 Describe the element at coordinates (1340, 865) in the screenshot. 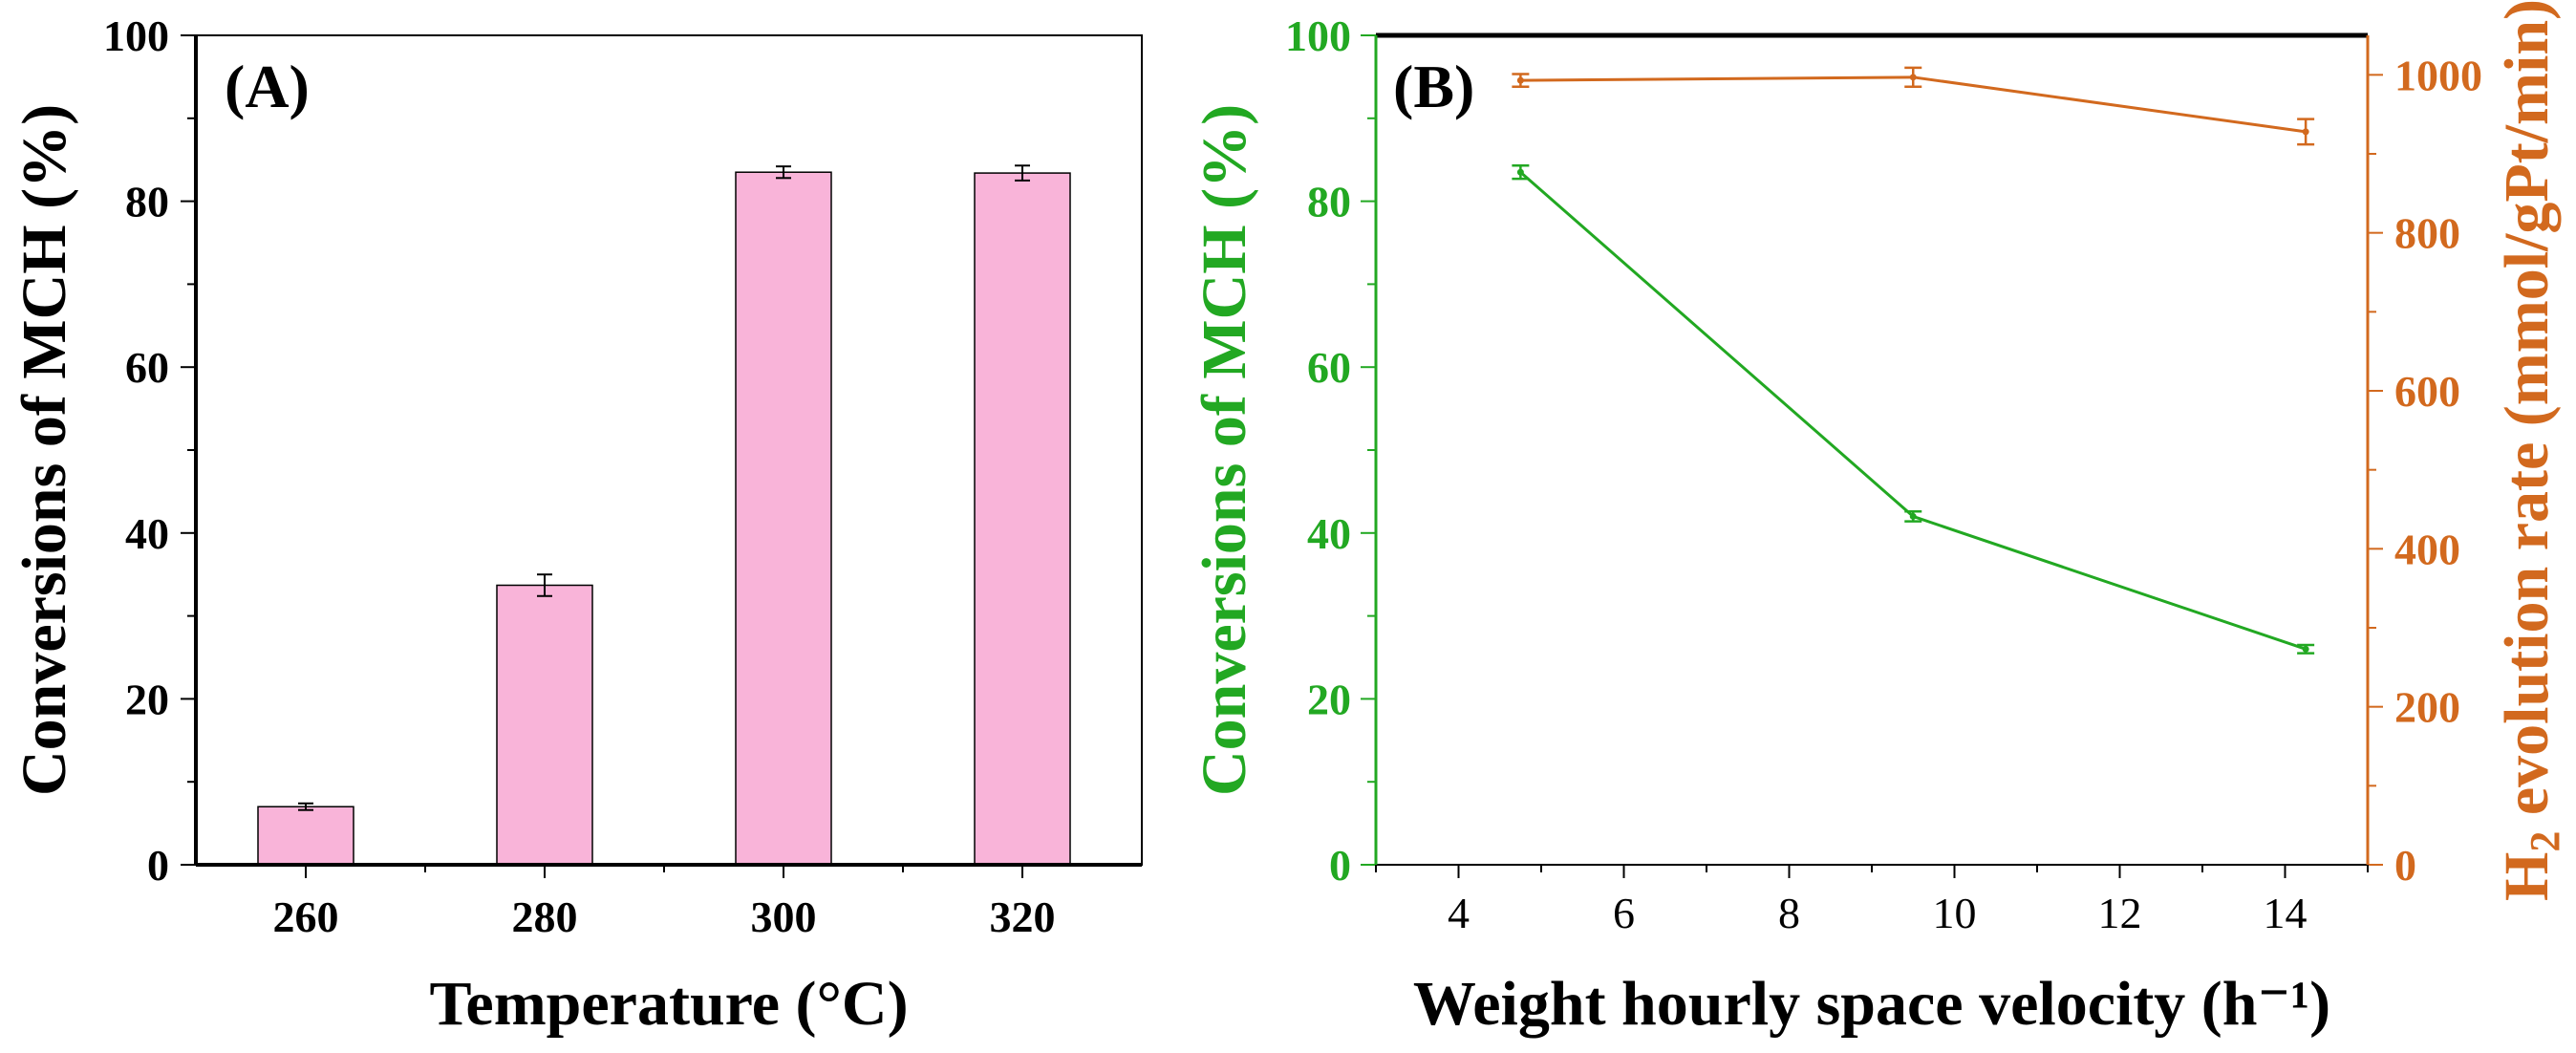

I see `left-y-tick-label: 0` at that location.